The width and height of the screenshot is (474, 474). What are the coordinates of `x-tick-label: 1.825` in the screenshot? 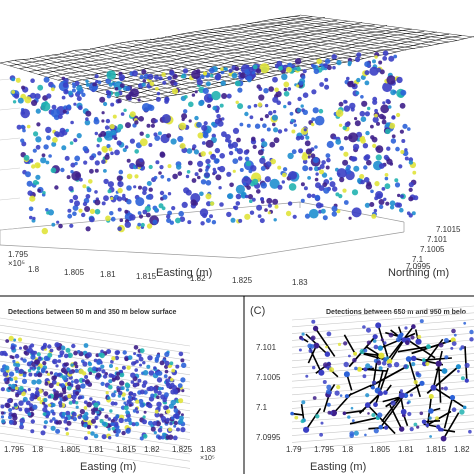 It's located at (182, 449).